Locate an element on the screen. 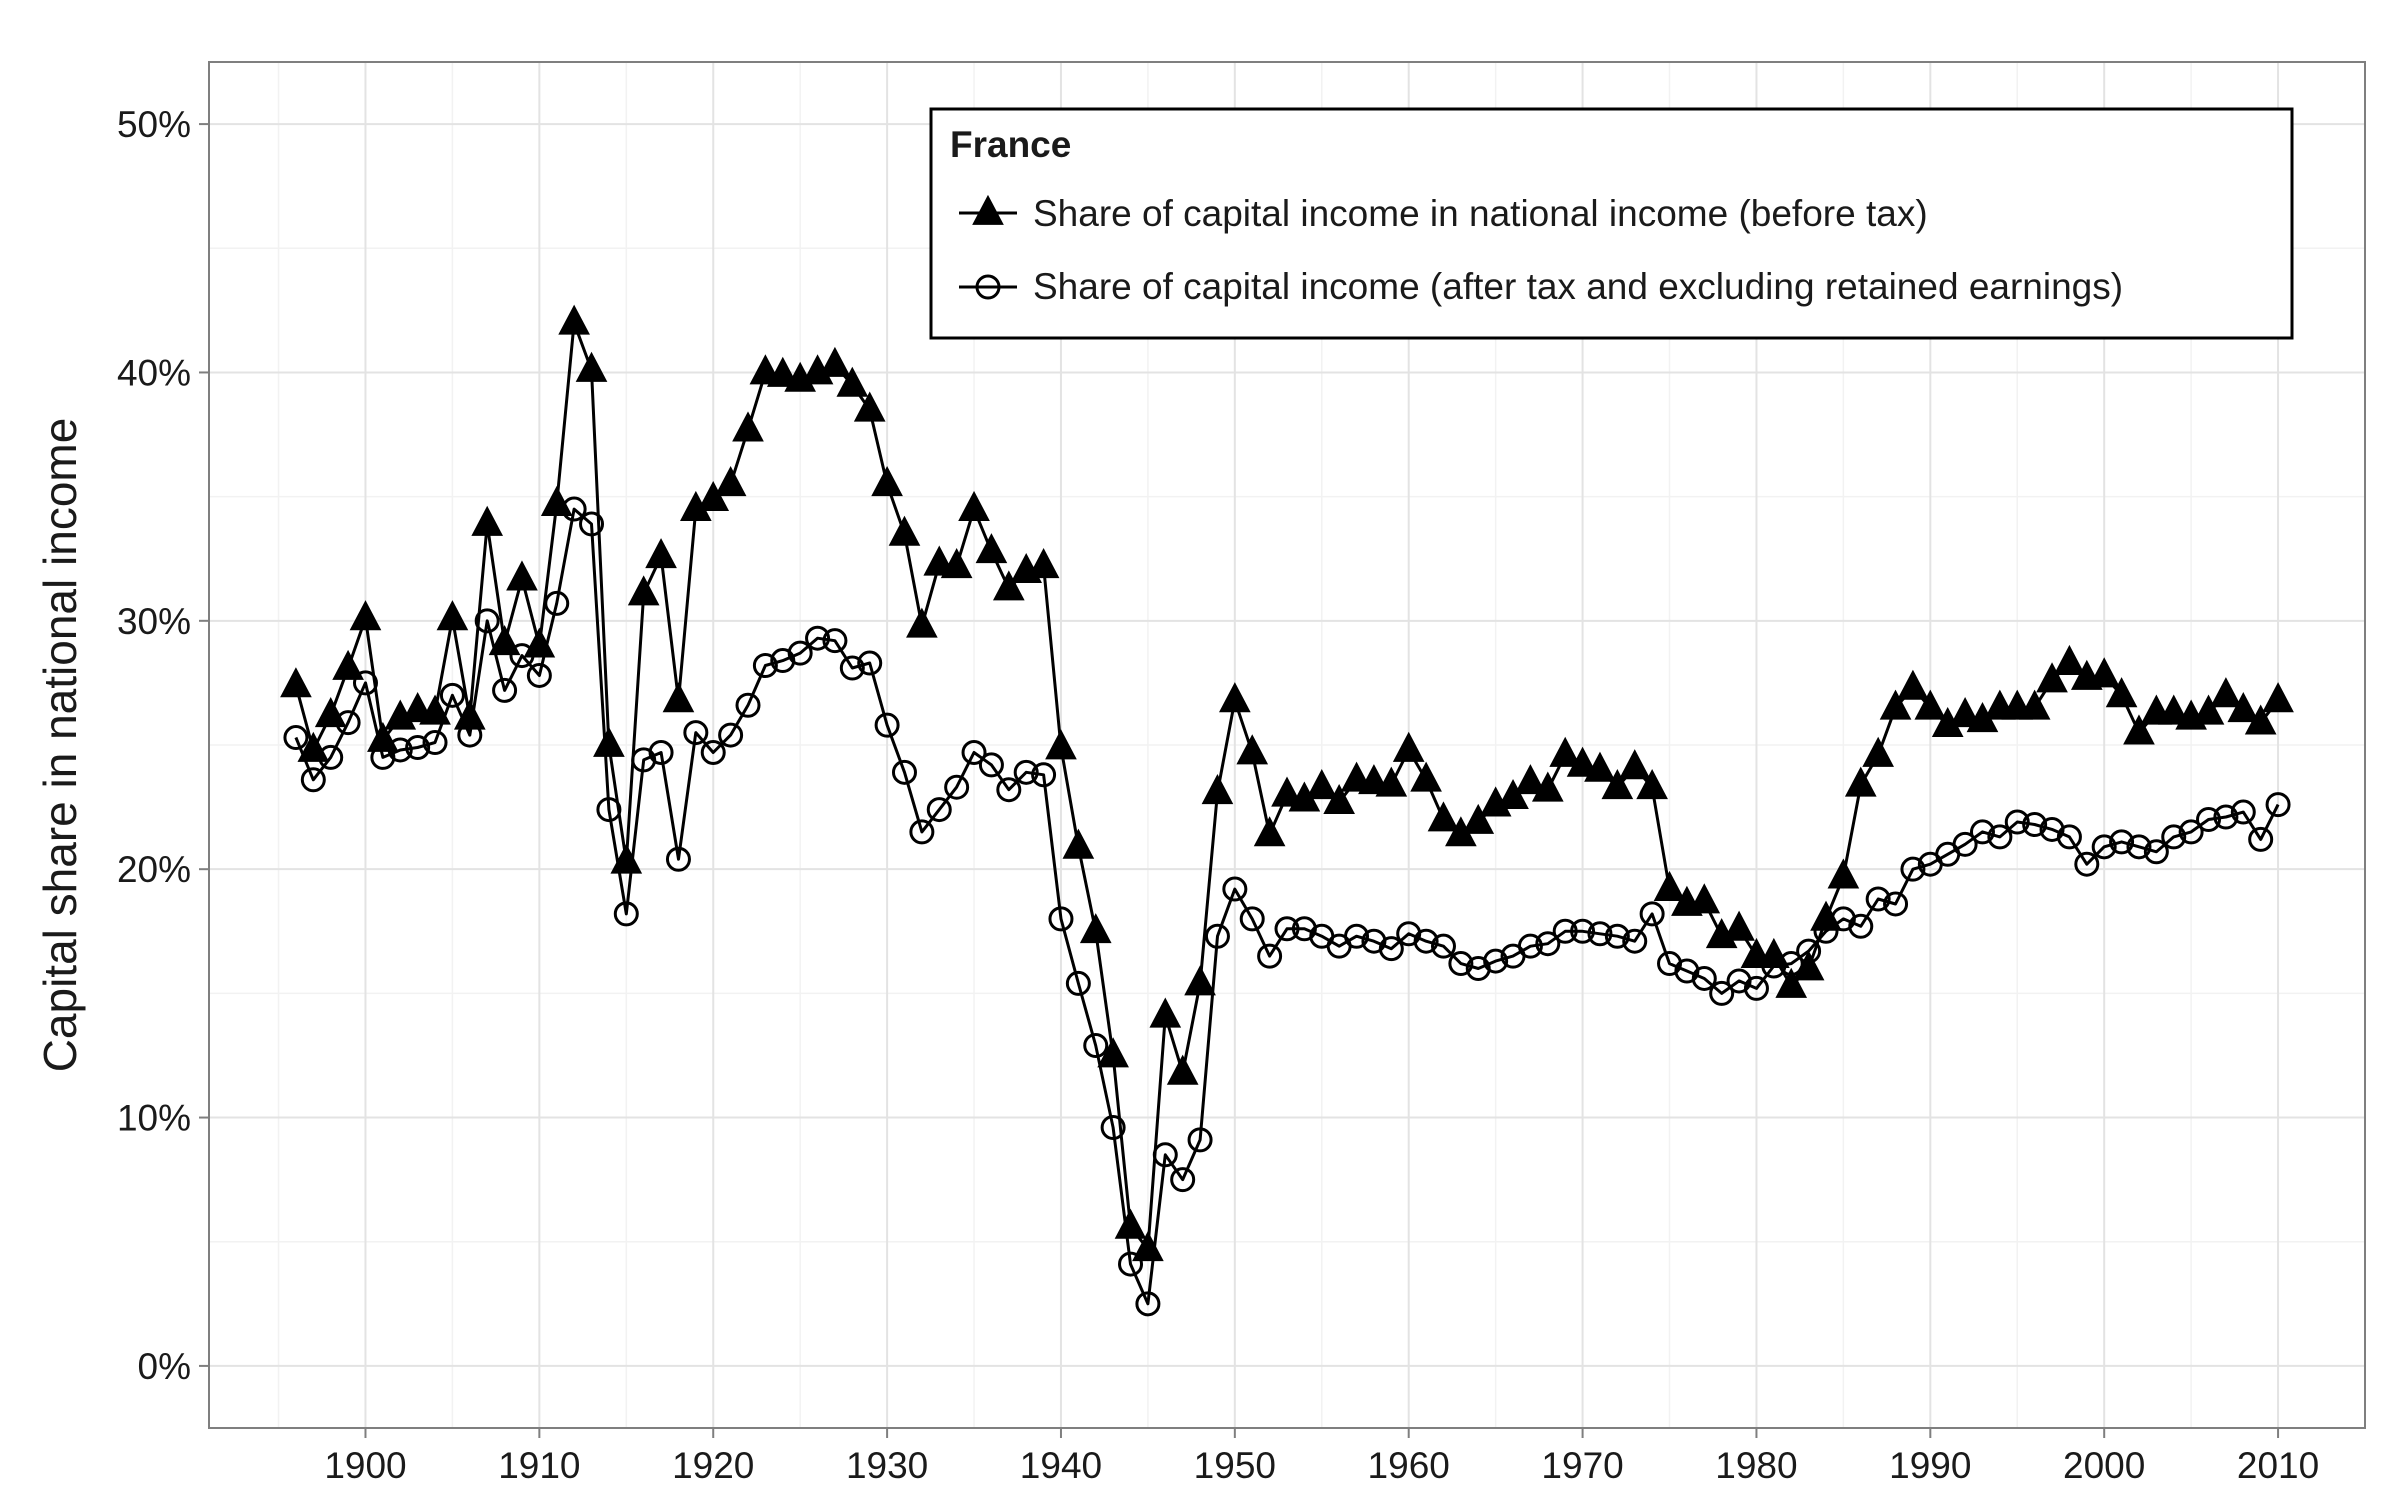 This screenshot has height=1505, width=2400. x-tick-label: 2000 is located at coordinates (2104, 1465).